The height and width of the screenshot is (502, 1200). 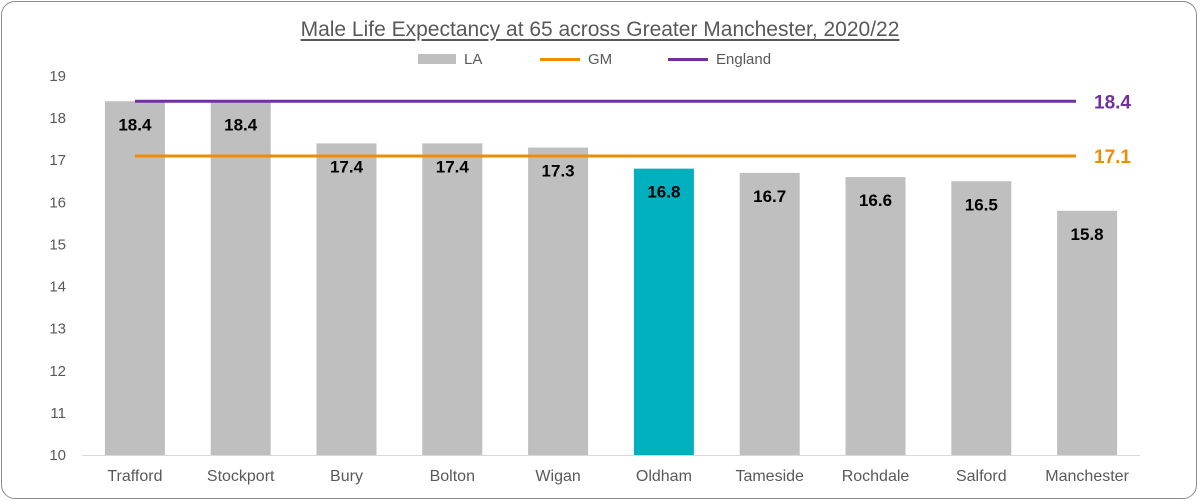 I want to click on bar-value-label: 16.5, so click(x=981, y=204).